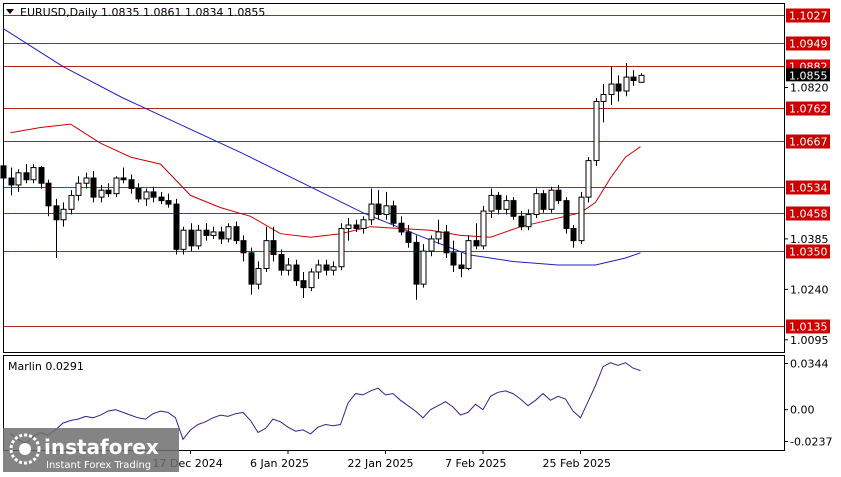 This screenshot has height=477, width=841. What do you see at coordinates (577, 463) in the screenshot?
I see `time-tick-label: 25 Feb 2025` at bounding box center [577, 463].